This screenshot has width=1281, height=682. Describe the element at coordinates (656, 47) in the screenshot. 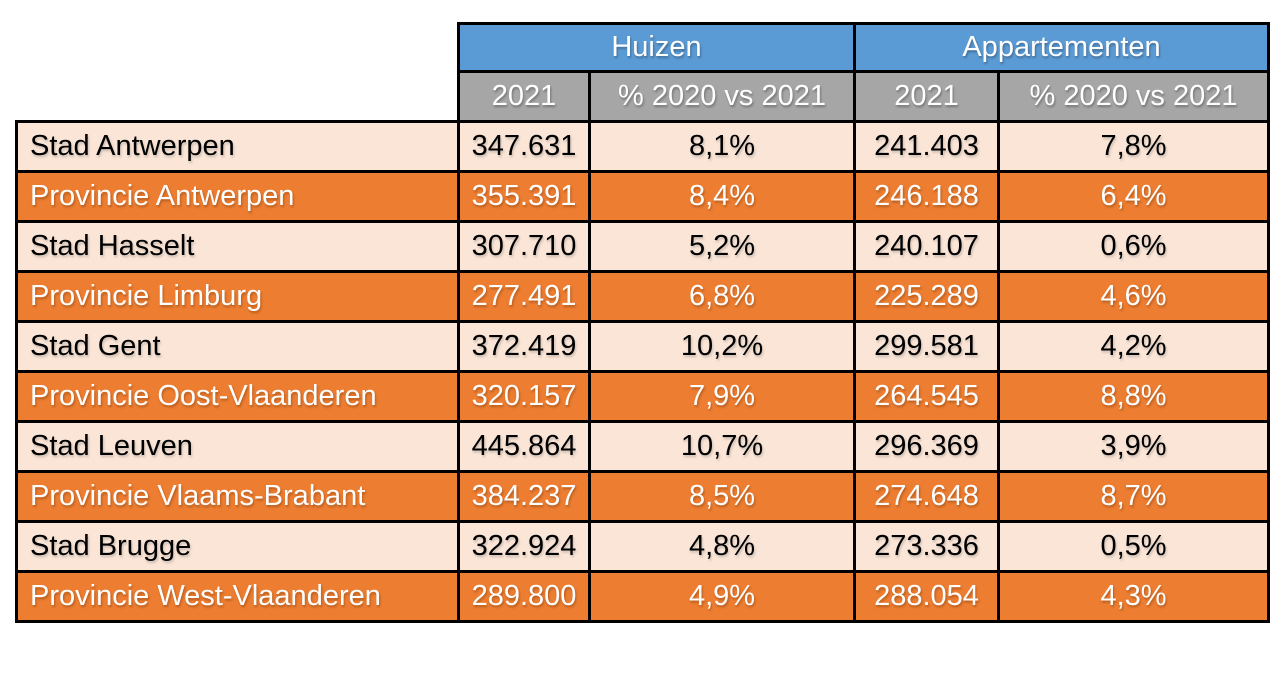

I see `group-header-huizen: Huizen` at that location.